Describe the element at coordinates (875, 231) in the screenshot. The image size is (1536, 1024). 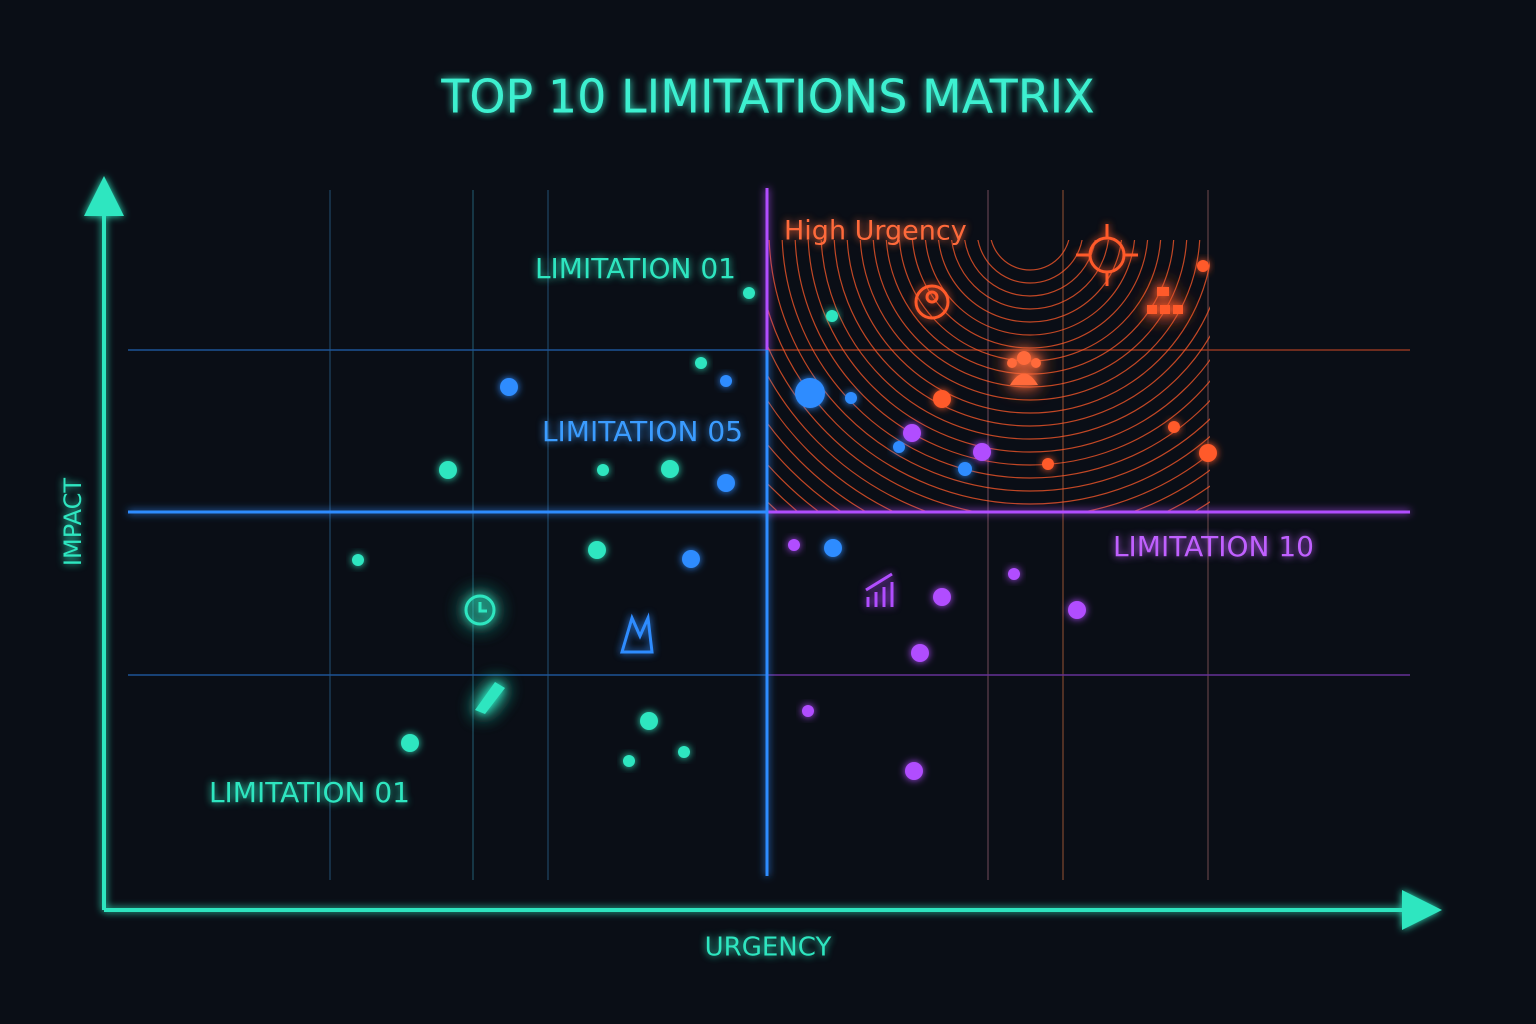
I see `quadrant-label: High Urgency` at that location.